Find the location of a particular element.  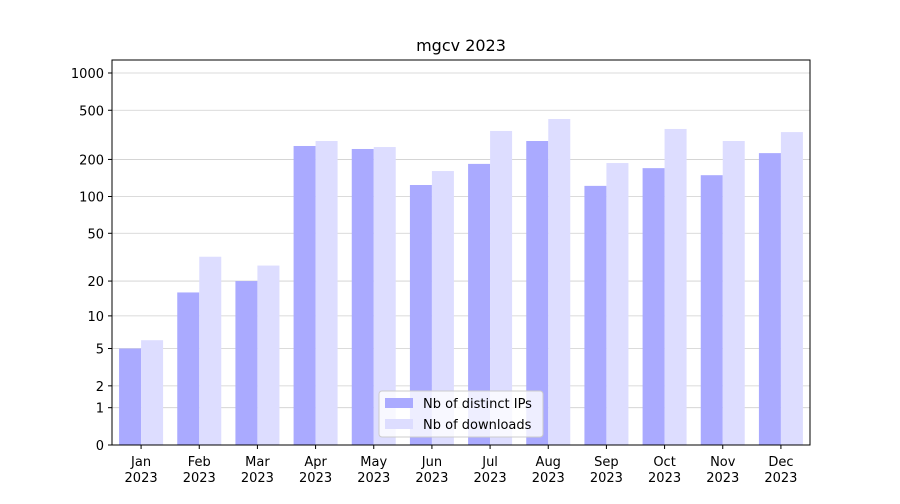

y-tick-label: 1 is located at coordinates (100, 409).